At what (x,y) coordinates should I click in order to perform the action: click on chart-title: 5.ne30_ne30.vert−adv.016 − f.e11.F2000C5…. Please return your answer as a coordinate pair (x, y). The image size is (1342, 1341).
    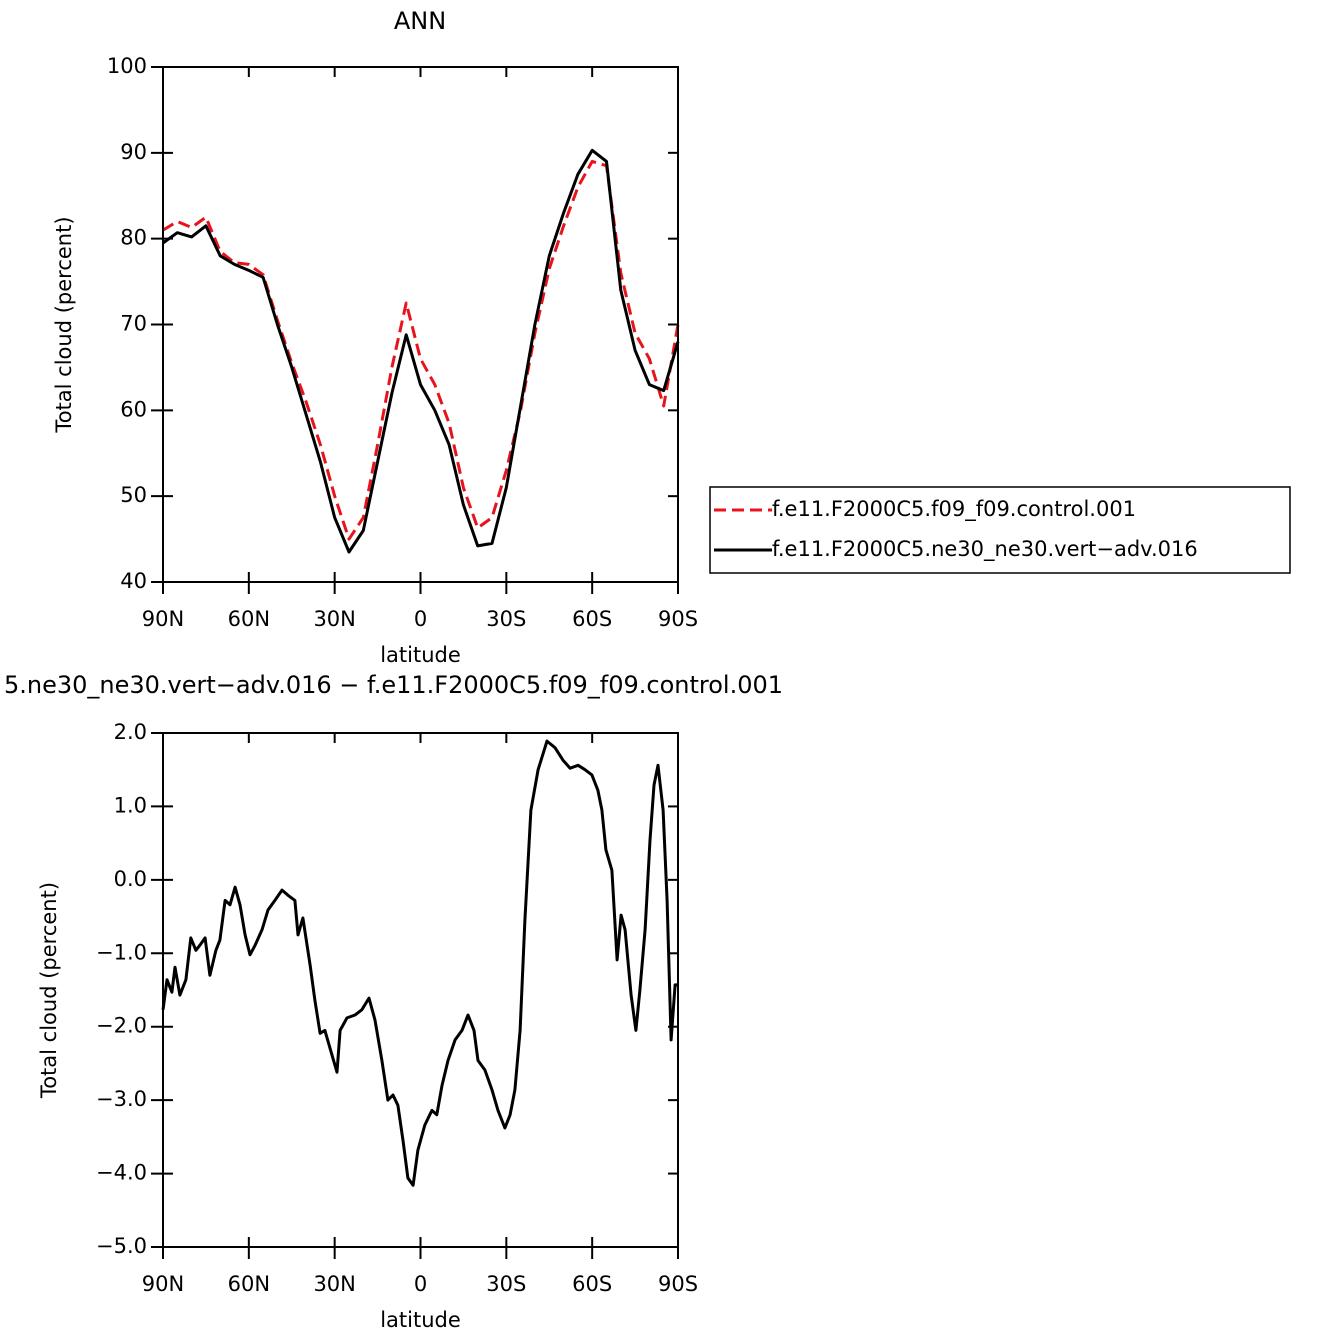
    Looking at the image, I should click on (393, 685).